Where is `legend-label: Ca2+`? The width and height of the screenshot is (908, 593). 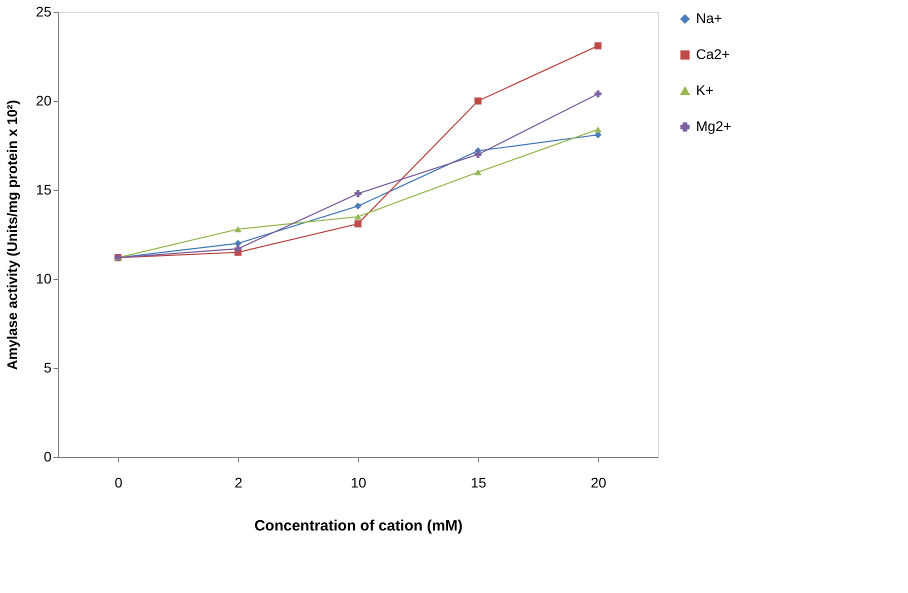 legend-label: Ca2+ is located at coordinates (713, 54).